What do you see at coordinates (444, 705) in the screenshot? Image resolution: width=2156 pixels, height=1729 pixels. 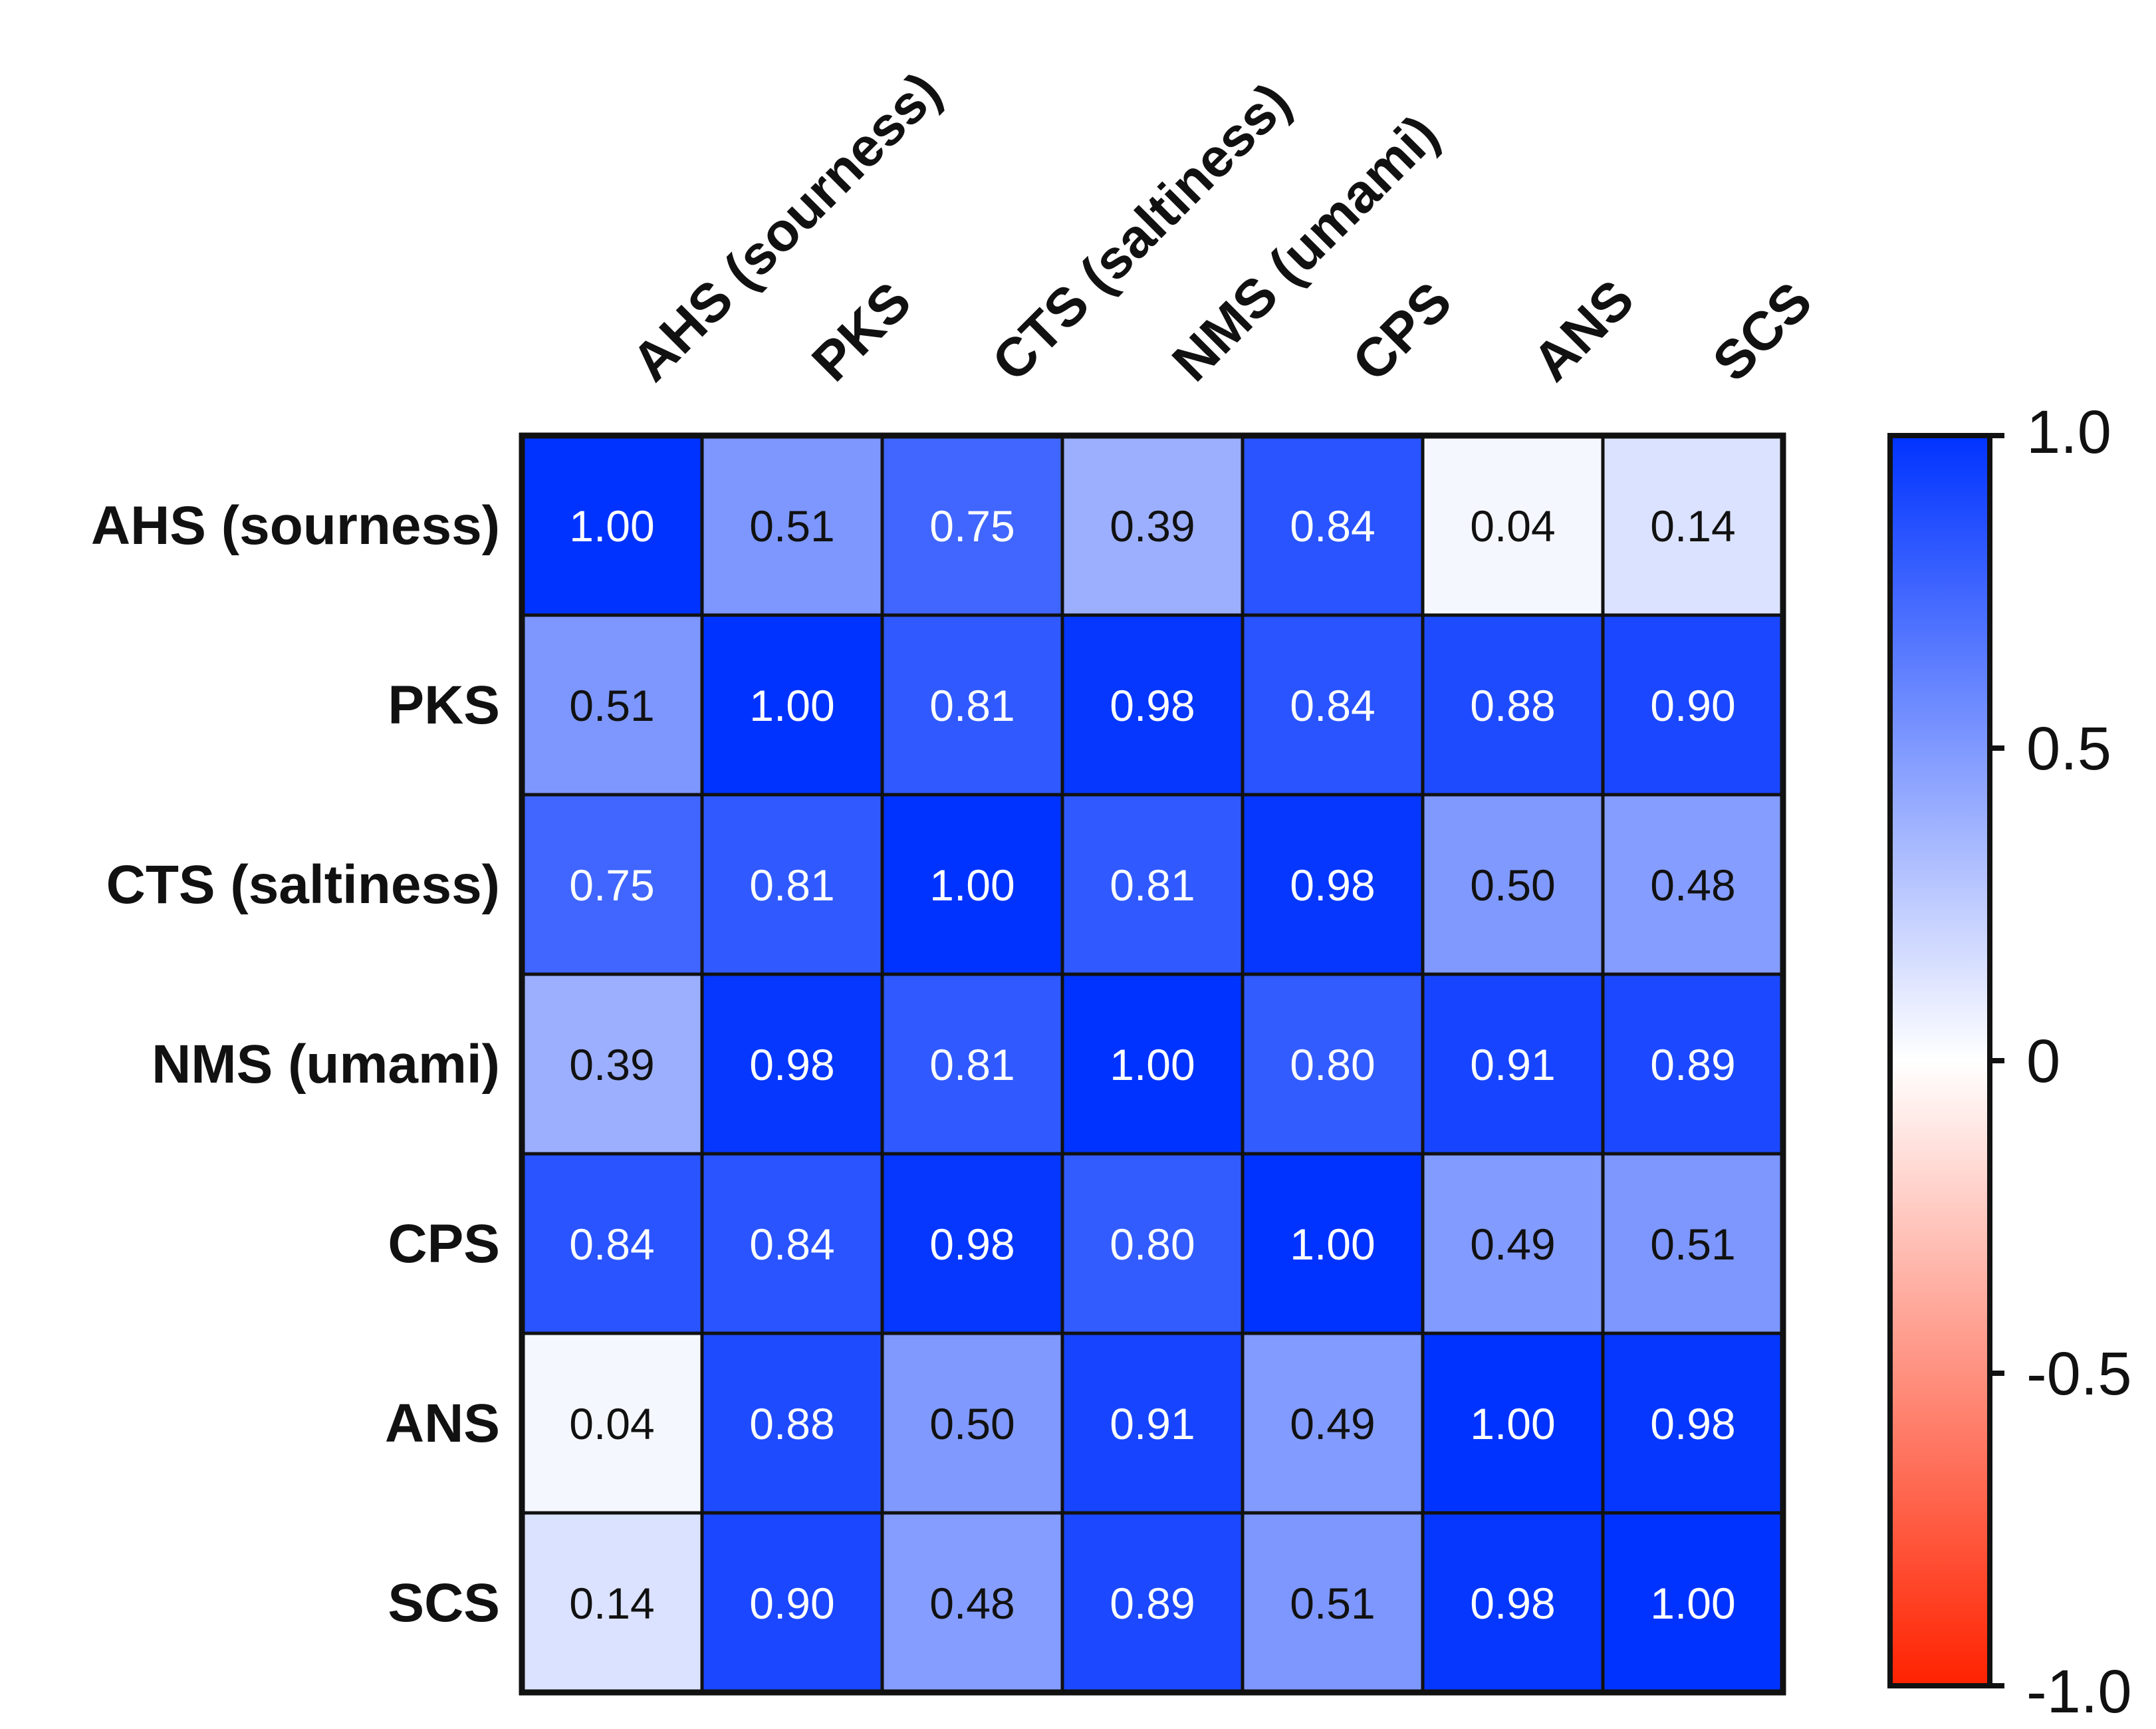 I see `row-label: PKS` at bounding box center [444, 705].